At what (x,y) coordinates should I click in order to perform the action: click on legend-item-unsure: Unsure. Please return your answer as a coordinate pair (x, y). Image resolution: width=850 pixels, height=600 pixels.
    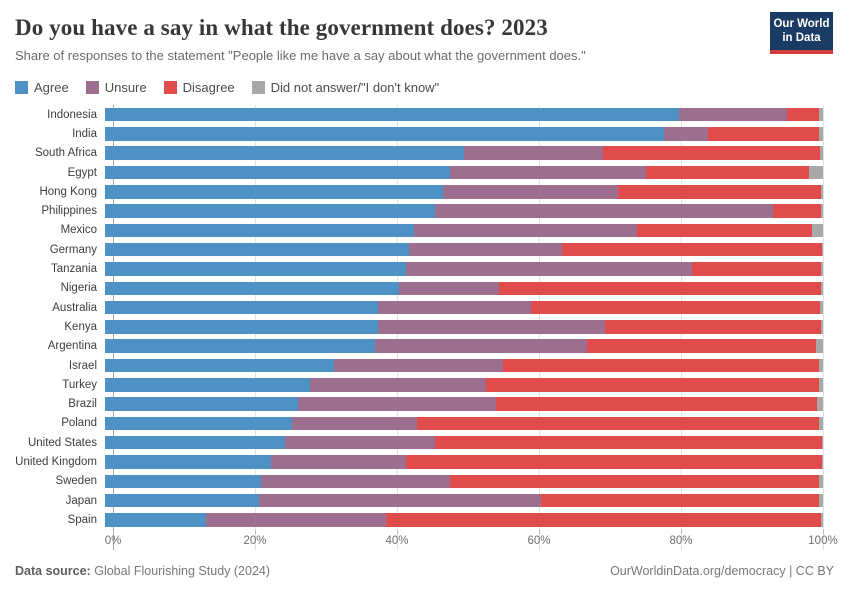
    Looking at the image, I should click on (116, 87).